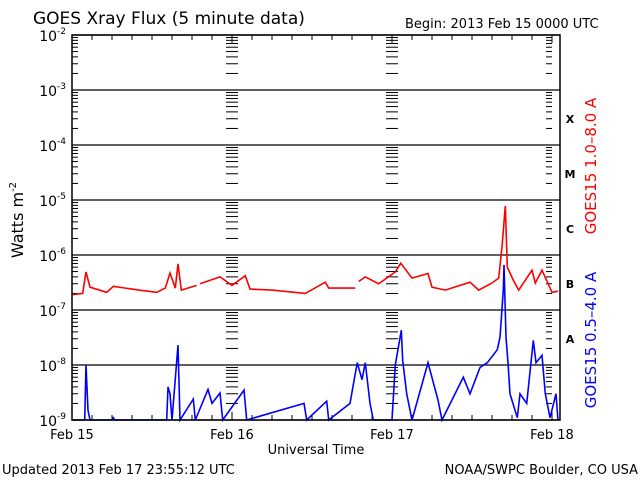 The height and width of the screenshot is (480, 640). I want to click on y-tick-label: 10⁻², so click(52, 36).